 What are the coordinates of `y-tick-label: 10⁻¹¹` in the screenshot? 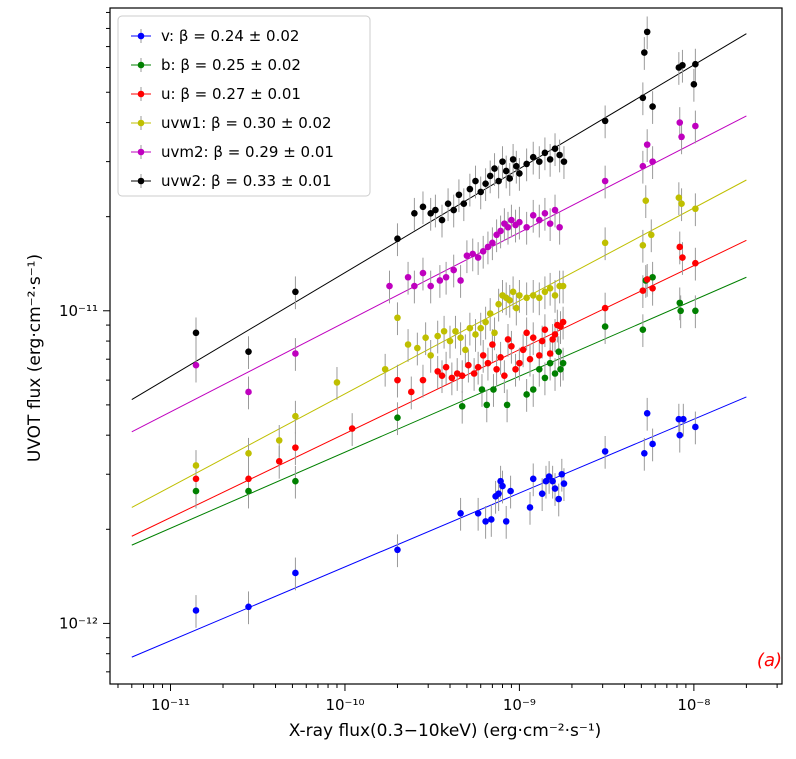 It's located at (78, 311).